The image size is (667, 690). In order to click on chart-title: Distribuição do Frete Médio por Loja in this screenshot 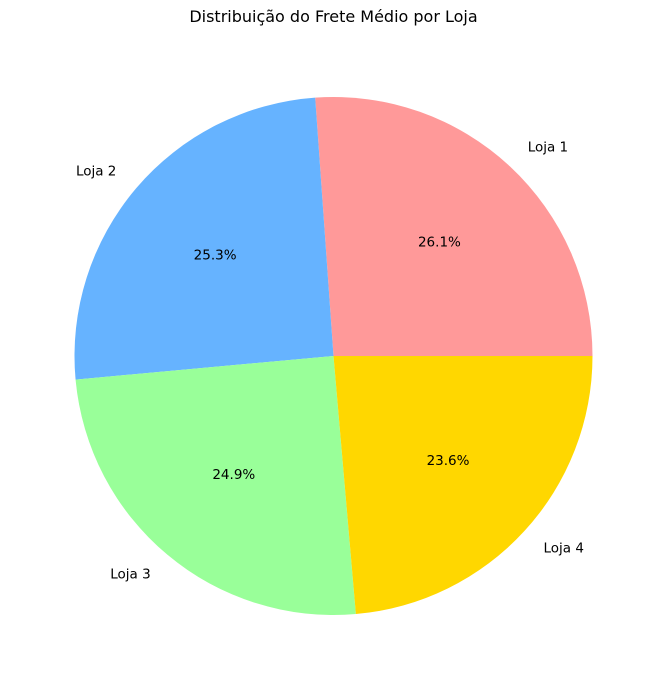, I will do `click(333, 16)`.